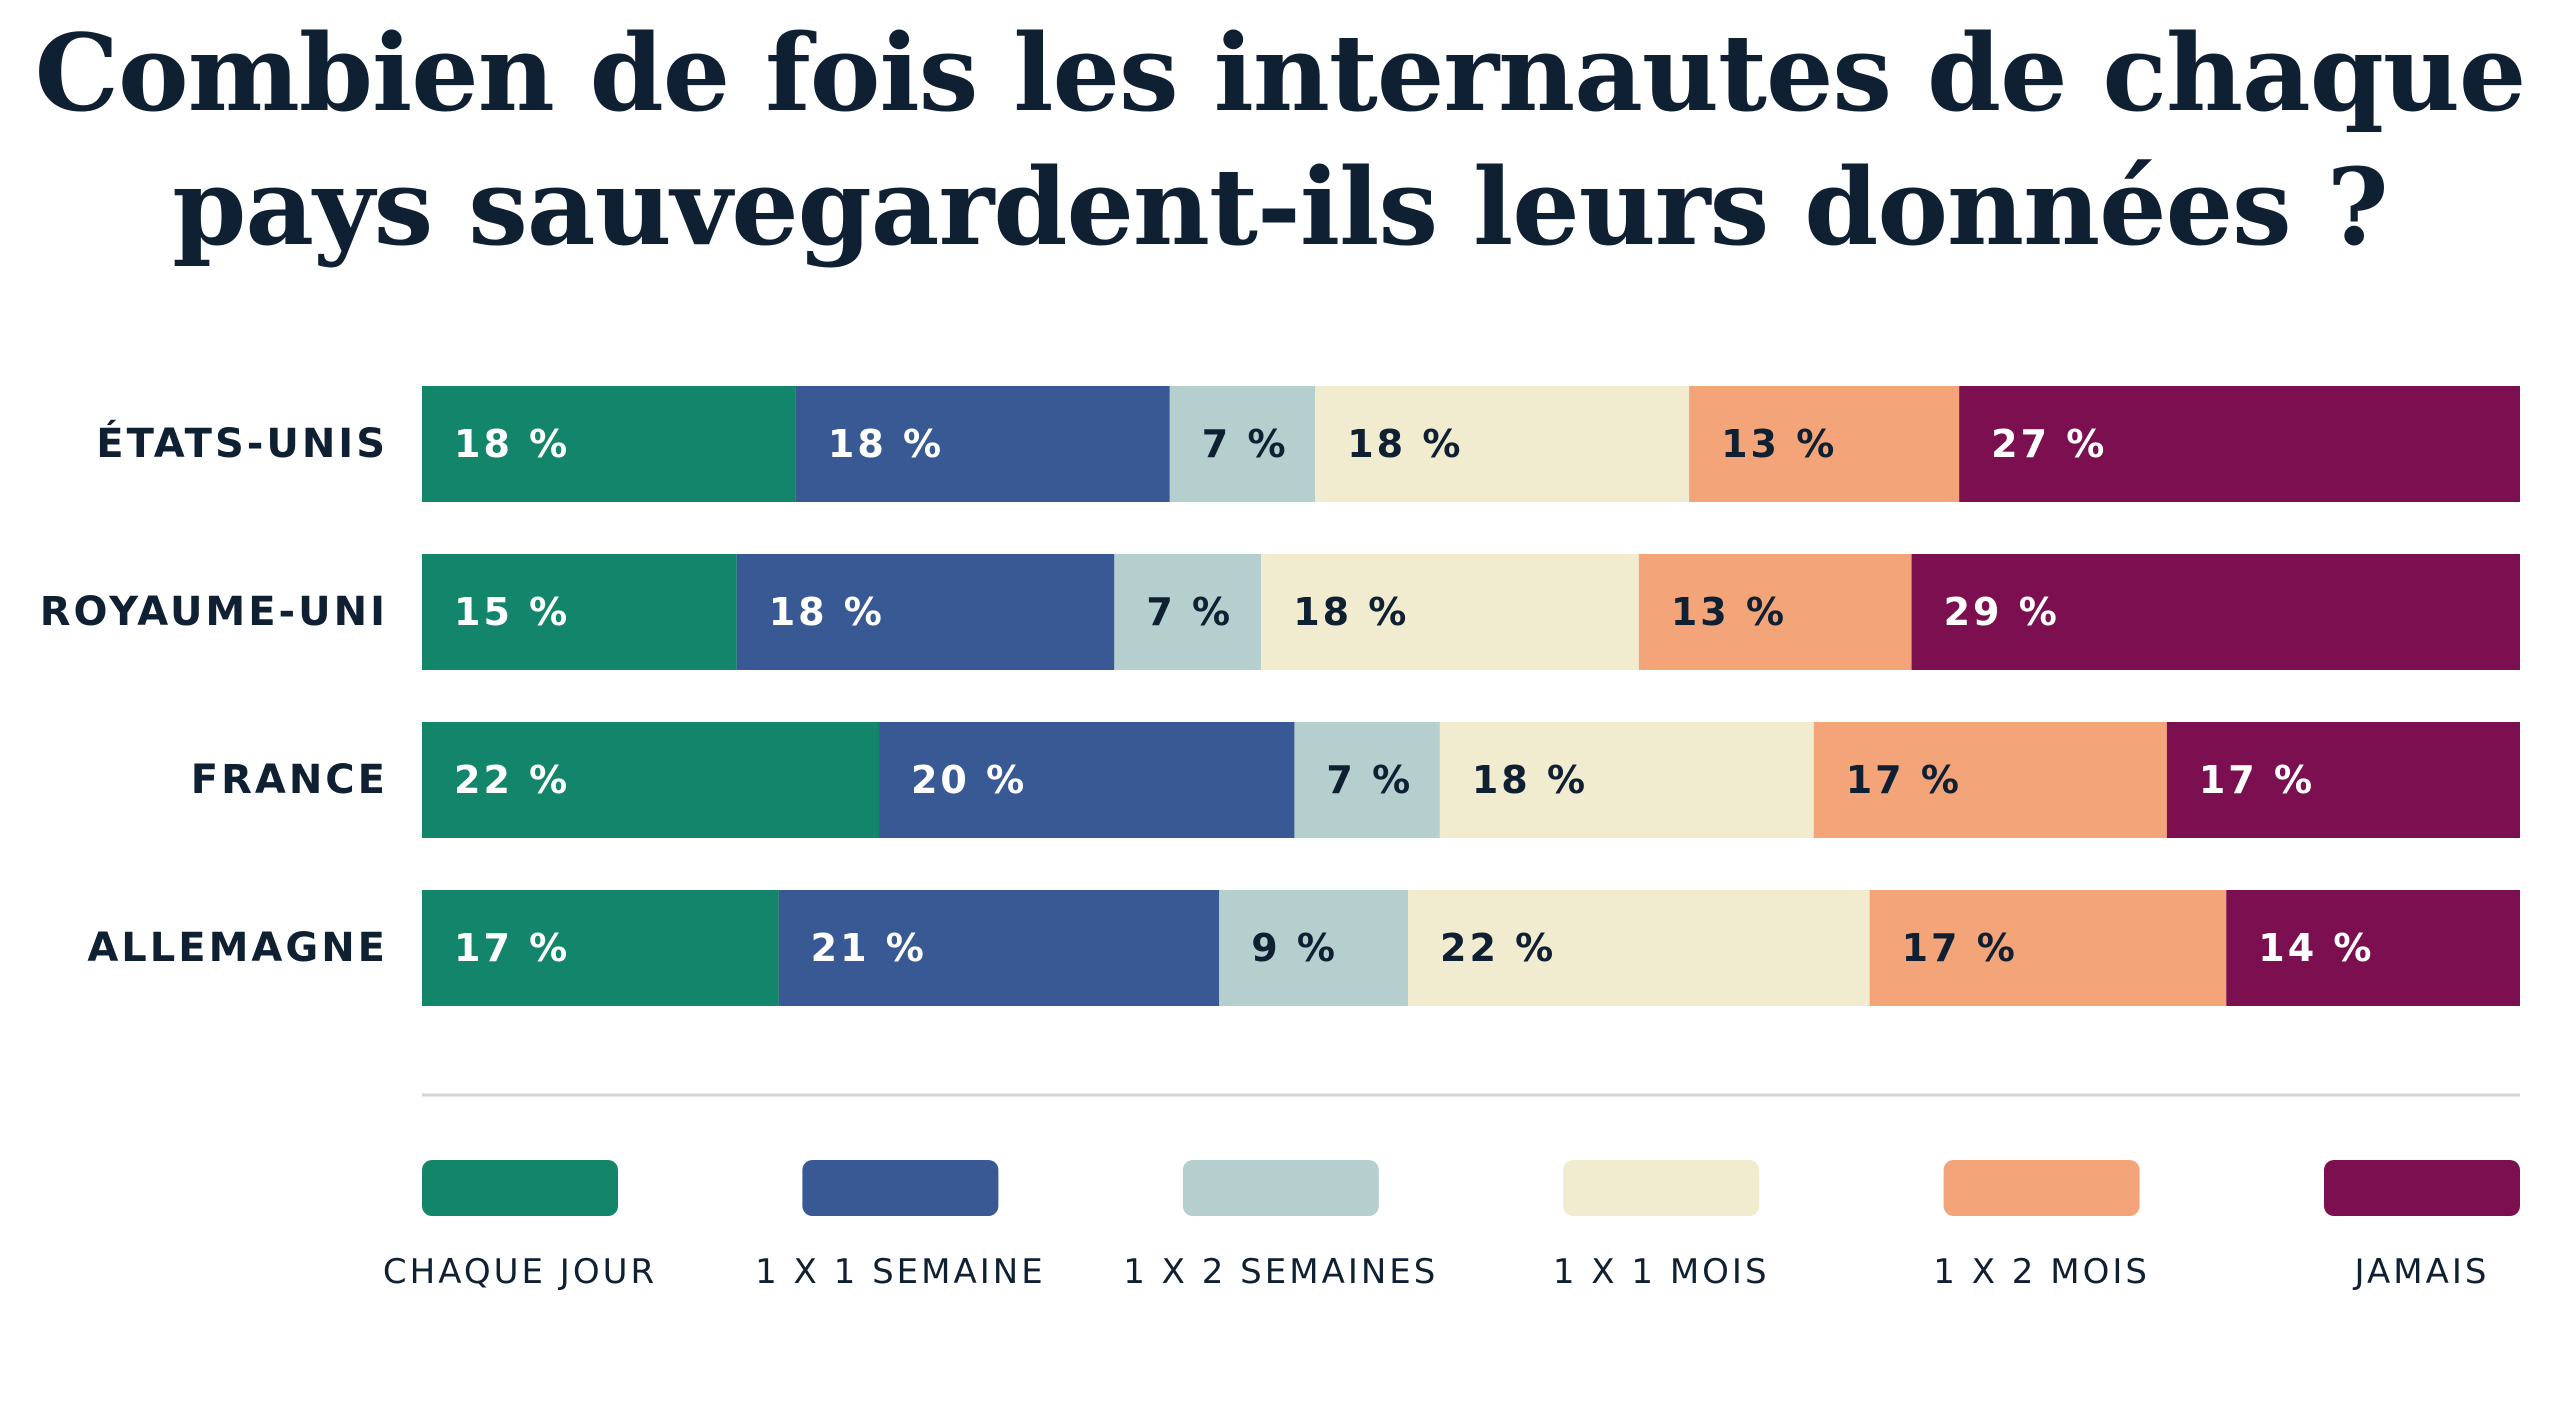 The height and width of the screenshot is (1413, 2560). Describe the element at coordinates (214, 612) in the screenshot. I see `category-label-royaume-uni: ROYAUME-UNI` at that location.